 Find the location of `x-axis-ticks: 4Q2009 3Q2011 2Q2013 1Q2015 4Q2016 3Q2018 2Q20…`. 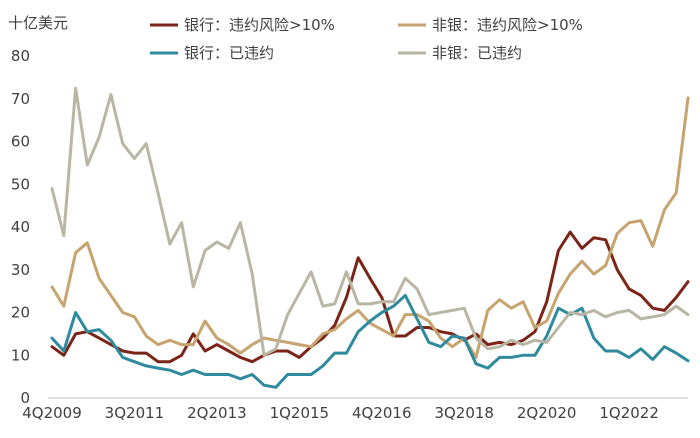

x-axis-ticks: 4Q2009 3Q2011 2Q2013 1Q2015 4Q2016 3Q2018 2Q20… is located at coordinates (340, 413).